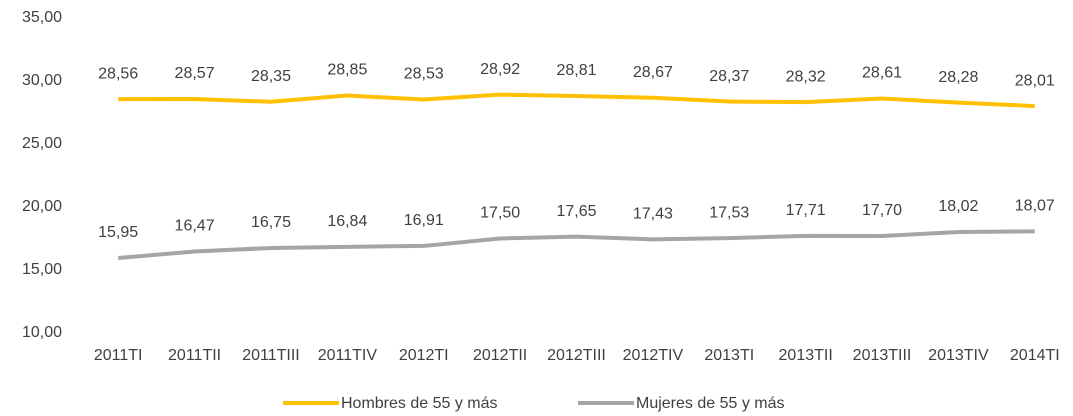  What do you see at coordinates (1035, 206) in the screenshot?
I see `data-label: 18,07` at bounding box center [1035, 206].